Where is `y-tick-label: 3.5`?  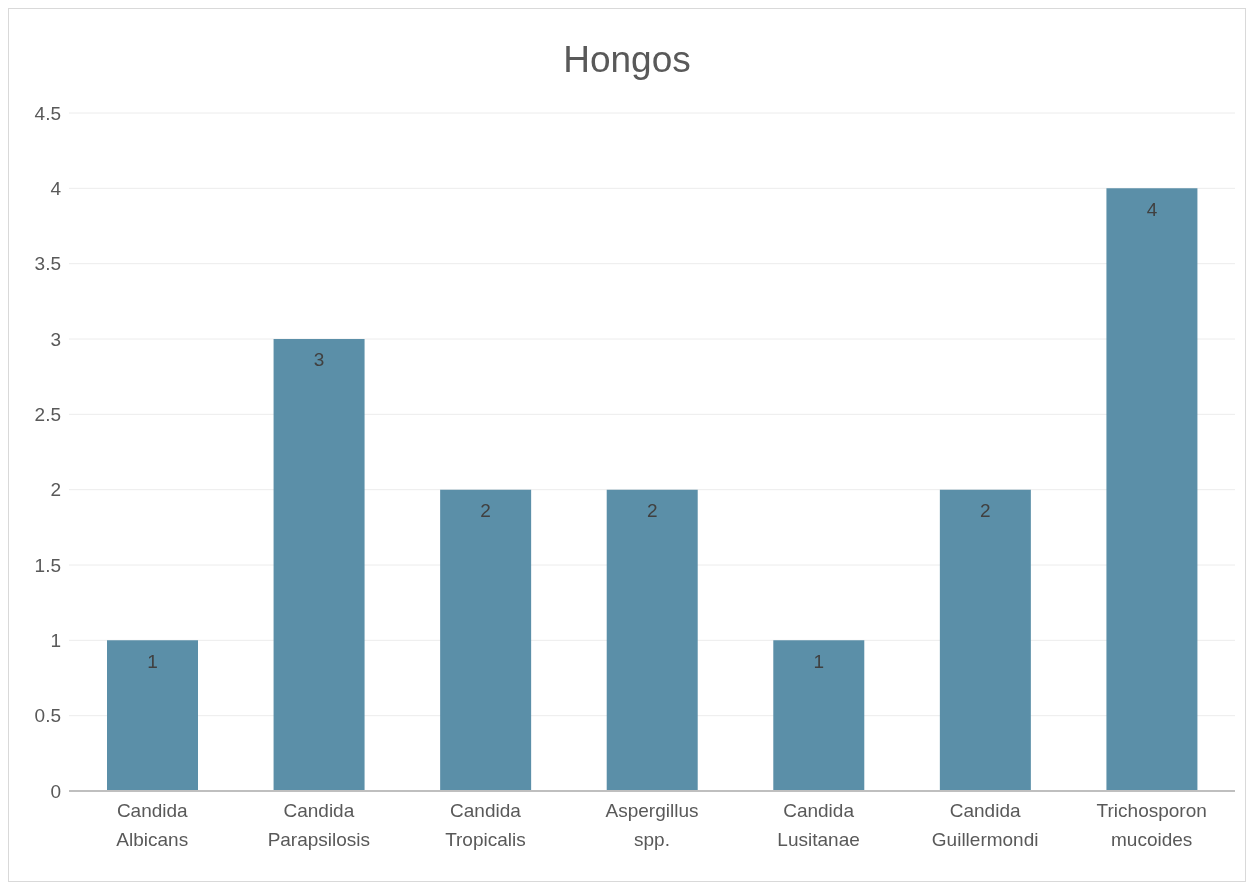
y-tick-label: 3.5 is located at coordinates (47, 264).